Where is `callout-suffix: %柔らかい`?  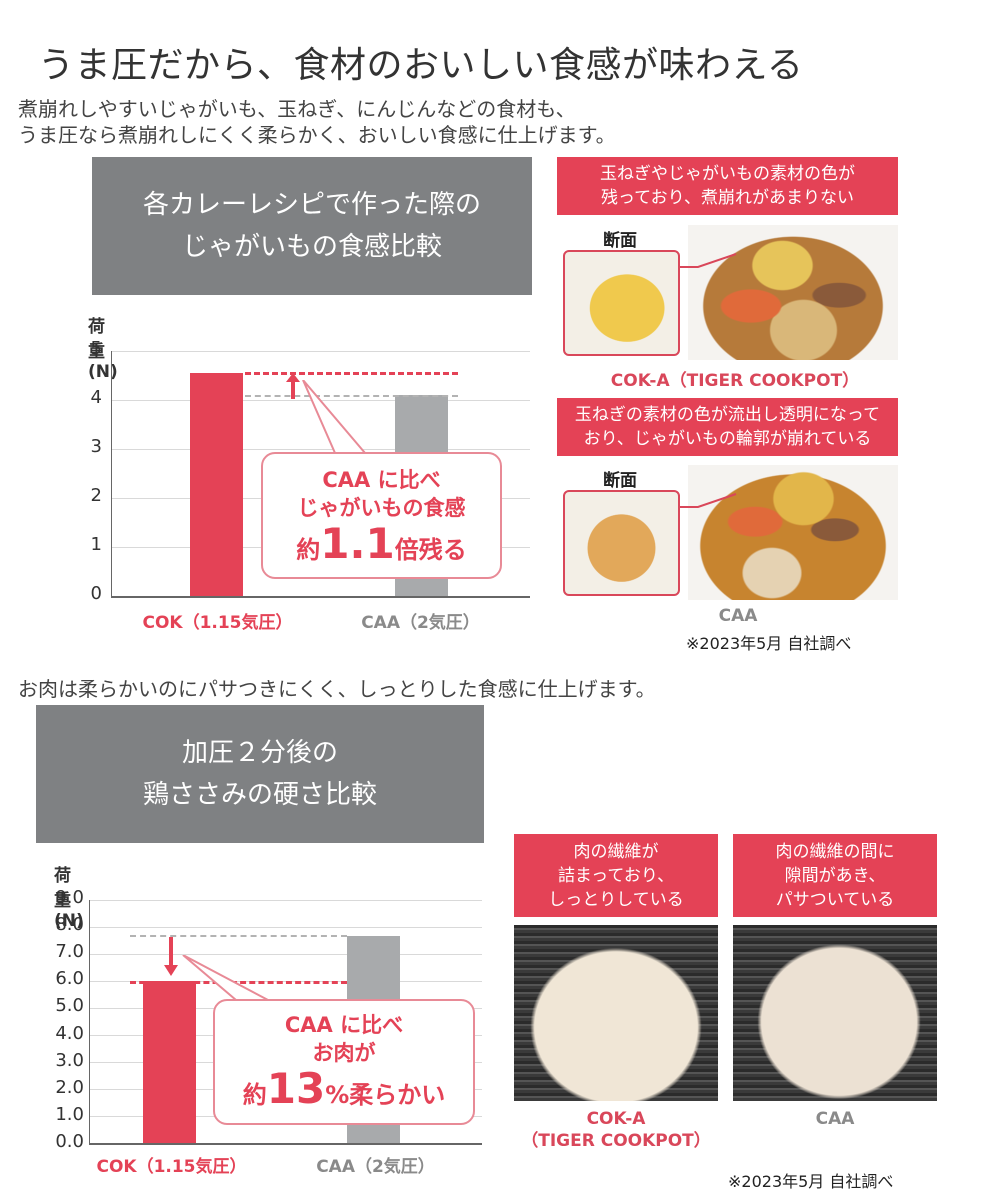 callout-suffix: %柔らかい is located at coordinates (385, 1095).